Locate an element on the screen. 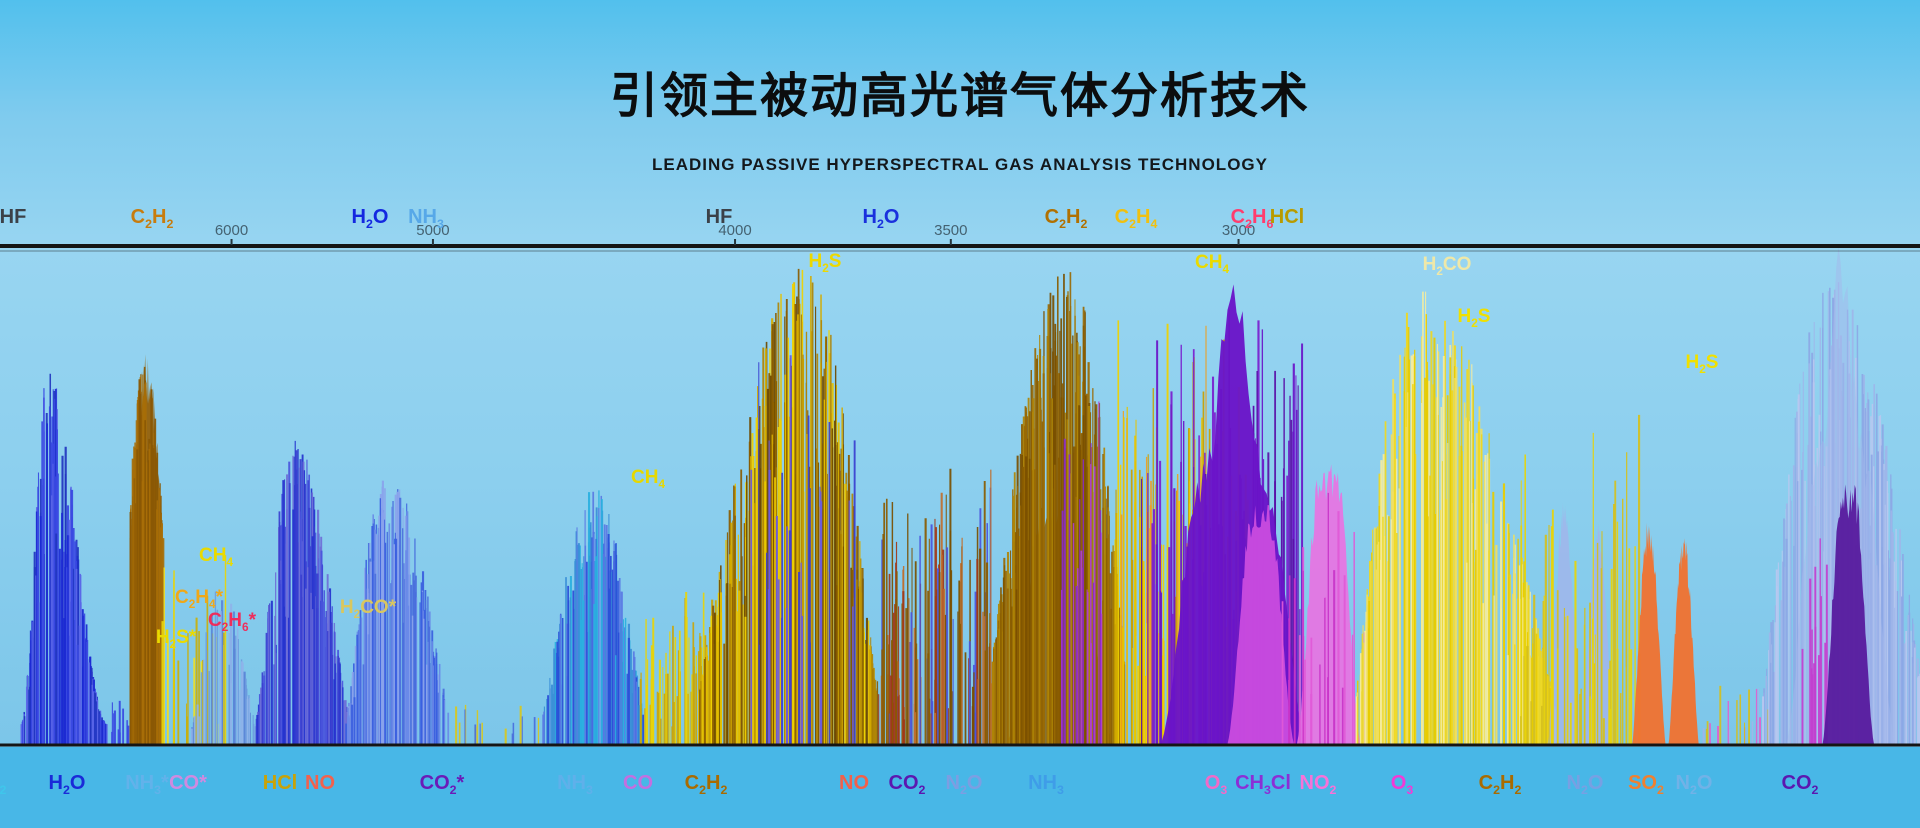 The height and width of the screenshot is (828, 1920). band-brown-3.0 is located at coordinates (1058, 508).